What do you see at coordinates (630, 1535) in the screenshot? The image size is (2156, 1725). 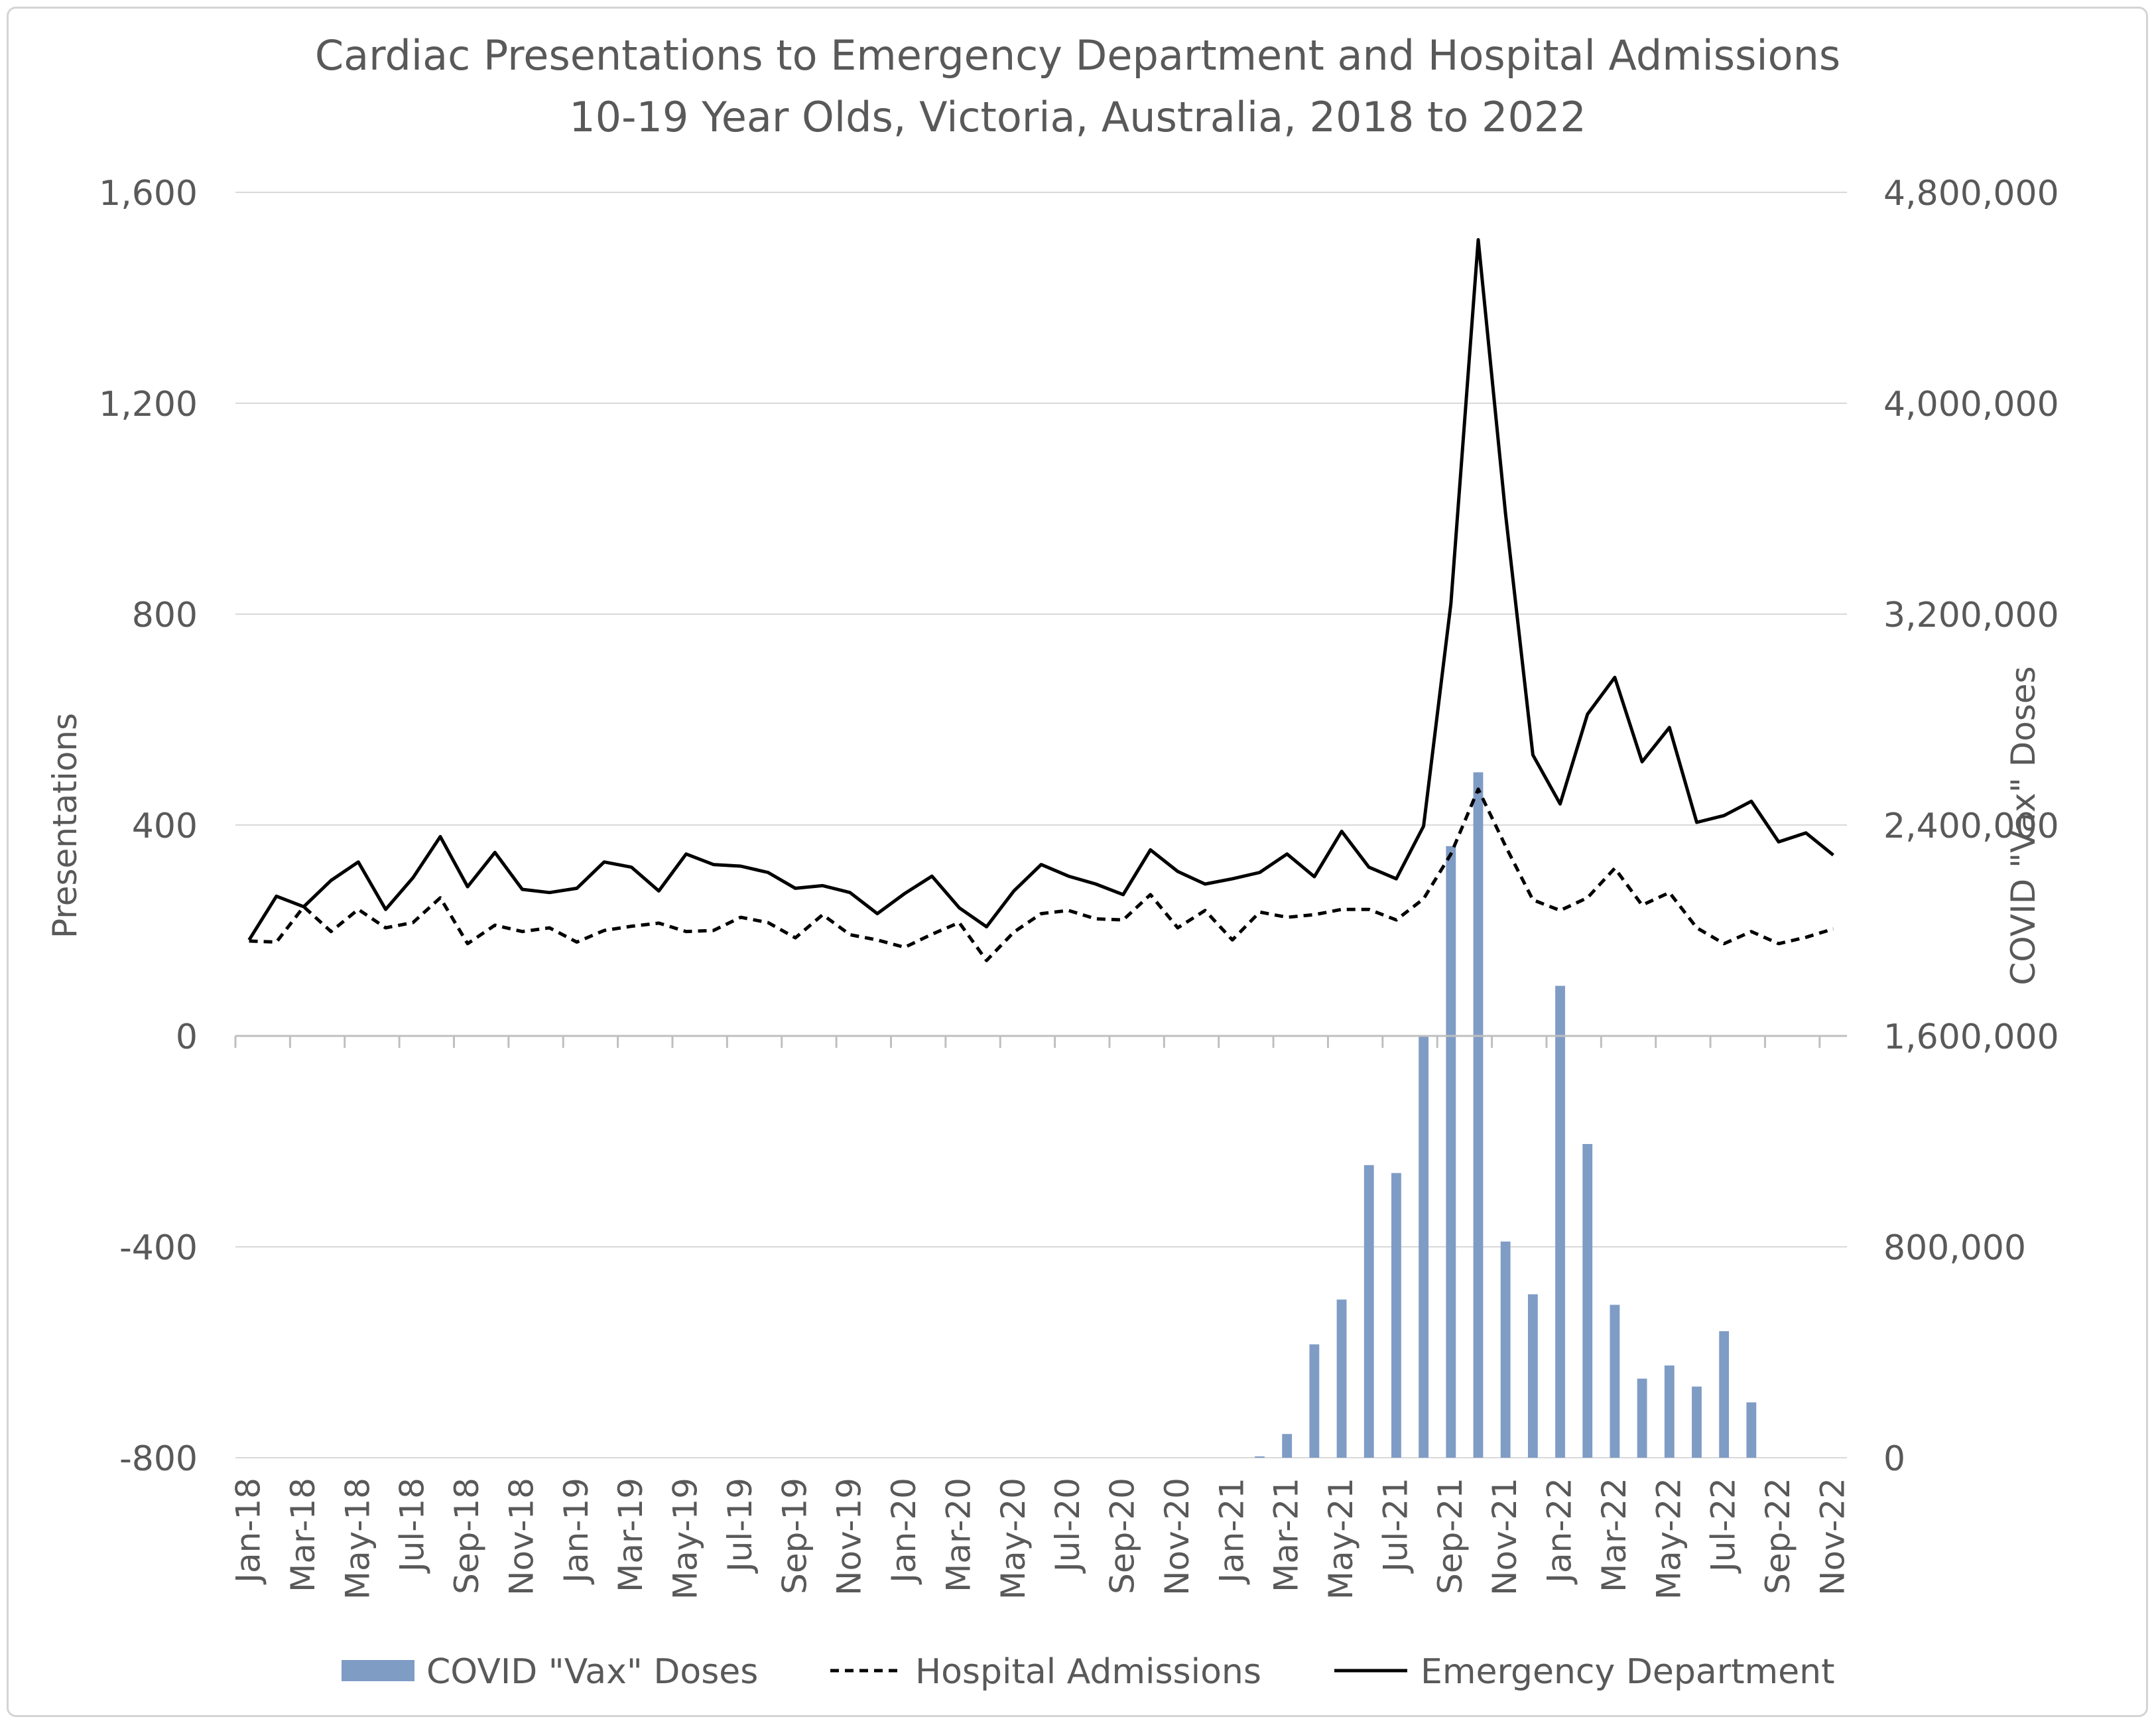 I see `x-tick-label: Mar-19` at bounding box center [630, 1535].